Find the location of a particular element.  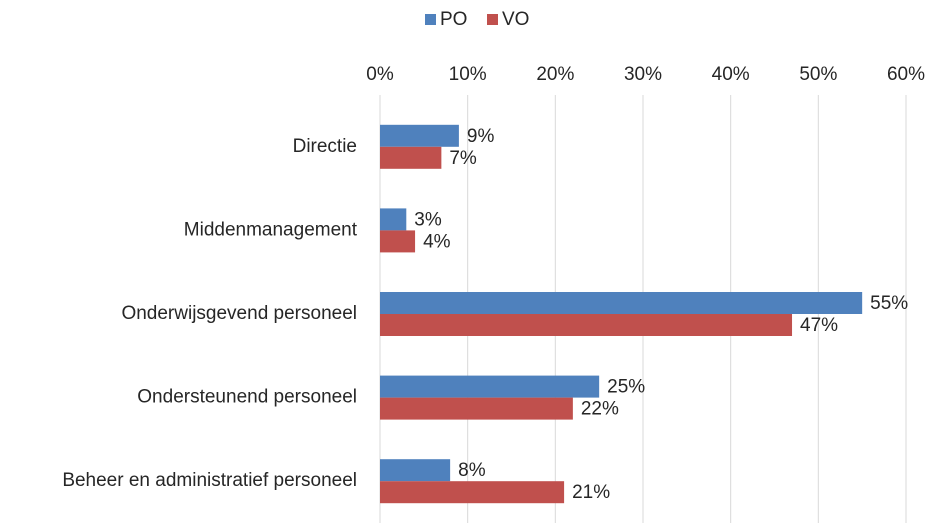

y-tick-label: Ondersteunend personeel is located at coordinates (247, 397).